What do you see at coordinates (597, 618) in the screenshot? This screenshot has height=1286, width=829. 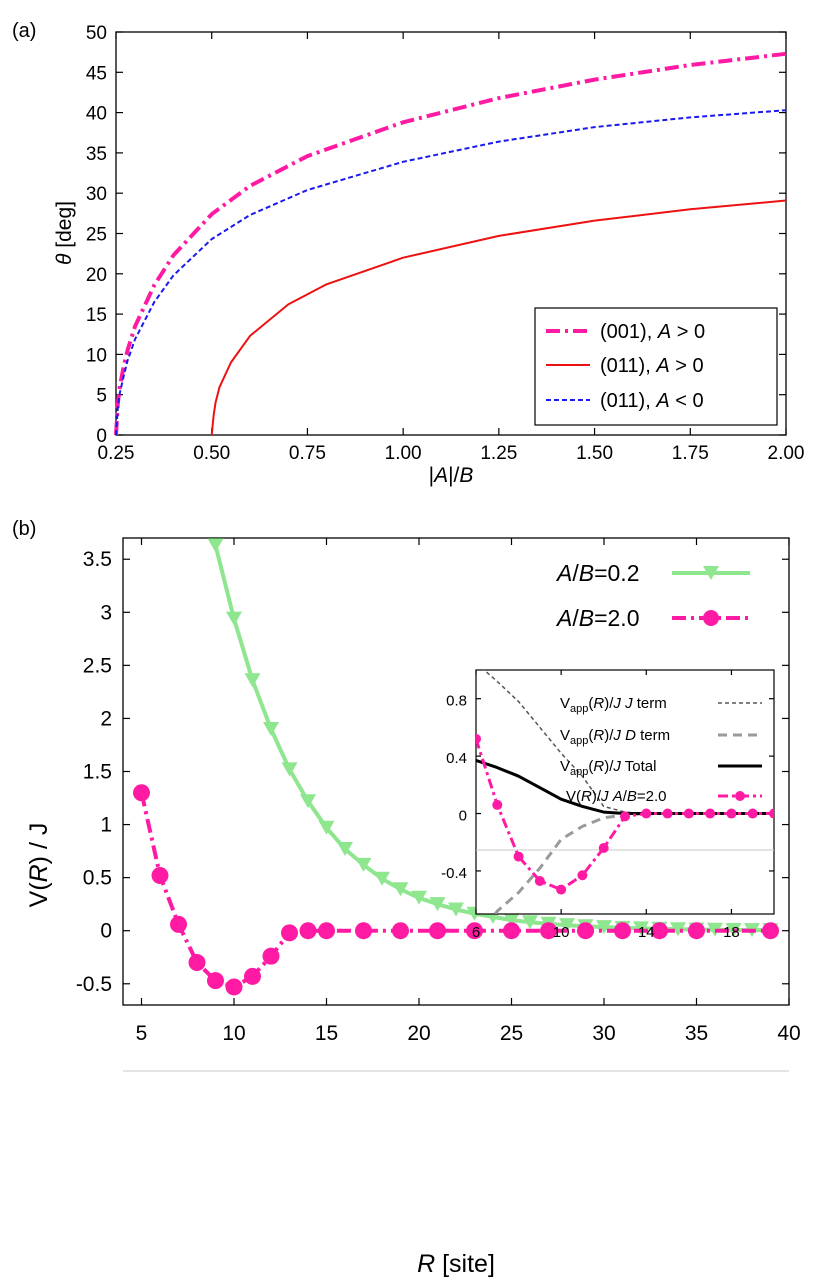 I see `legend-label-ab-2-0: A/B=2.0` at bounding box center [597, 618].